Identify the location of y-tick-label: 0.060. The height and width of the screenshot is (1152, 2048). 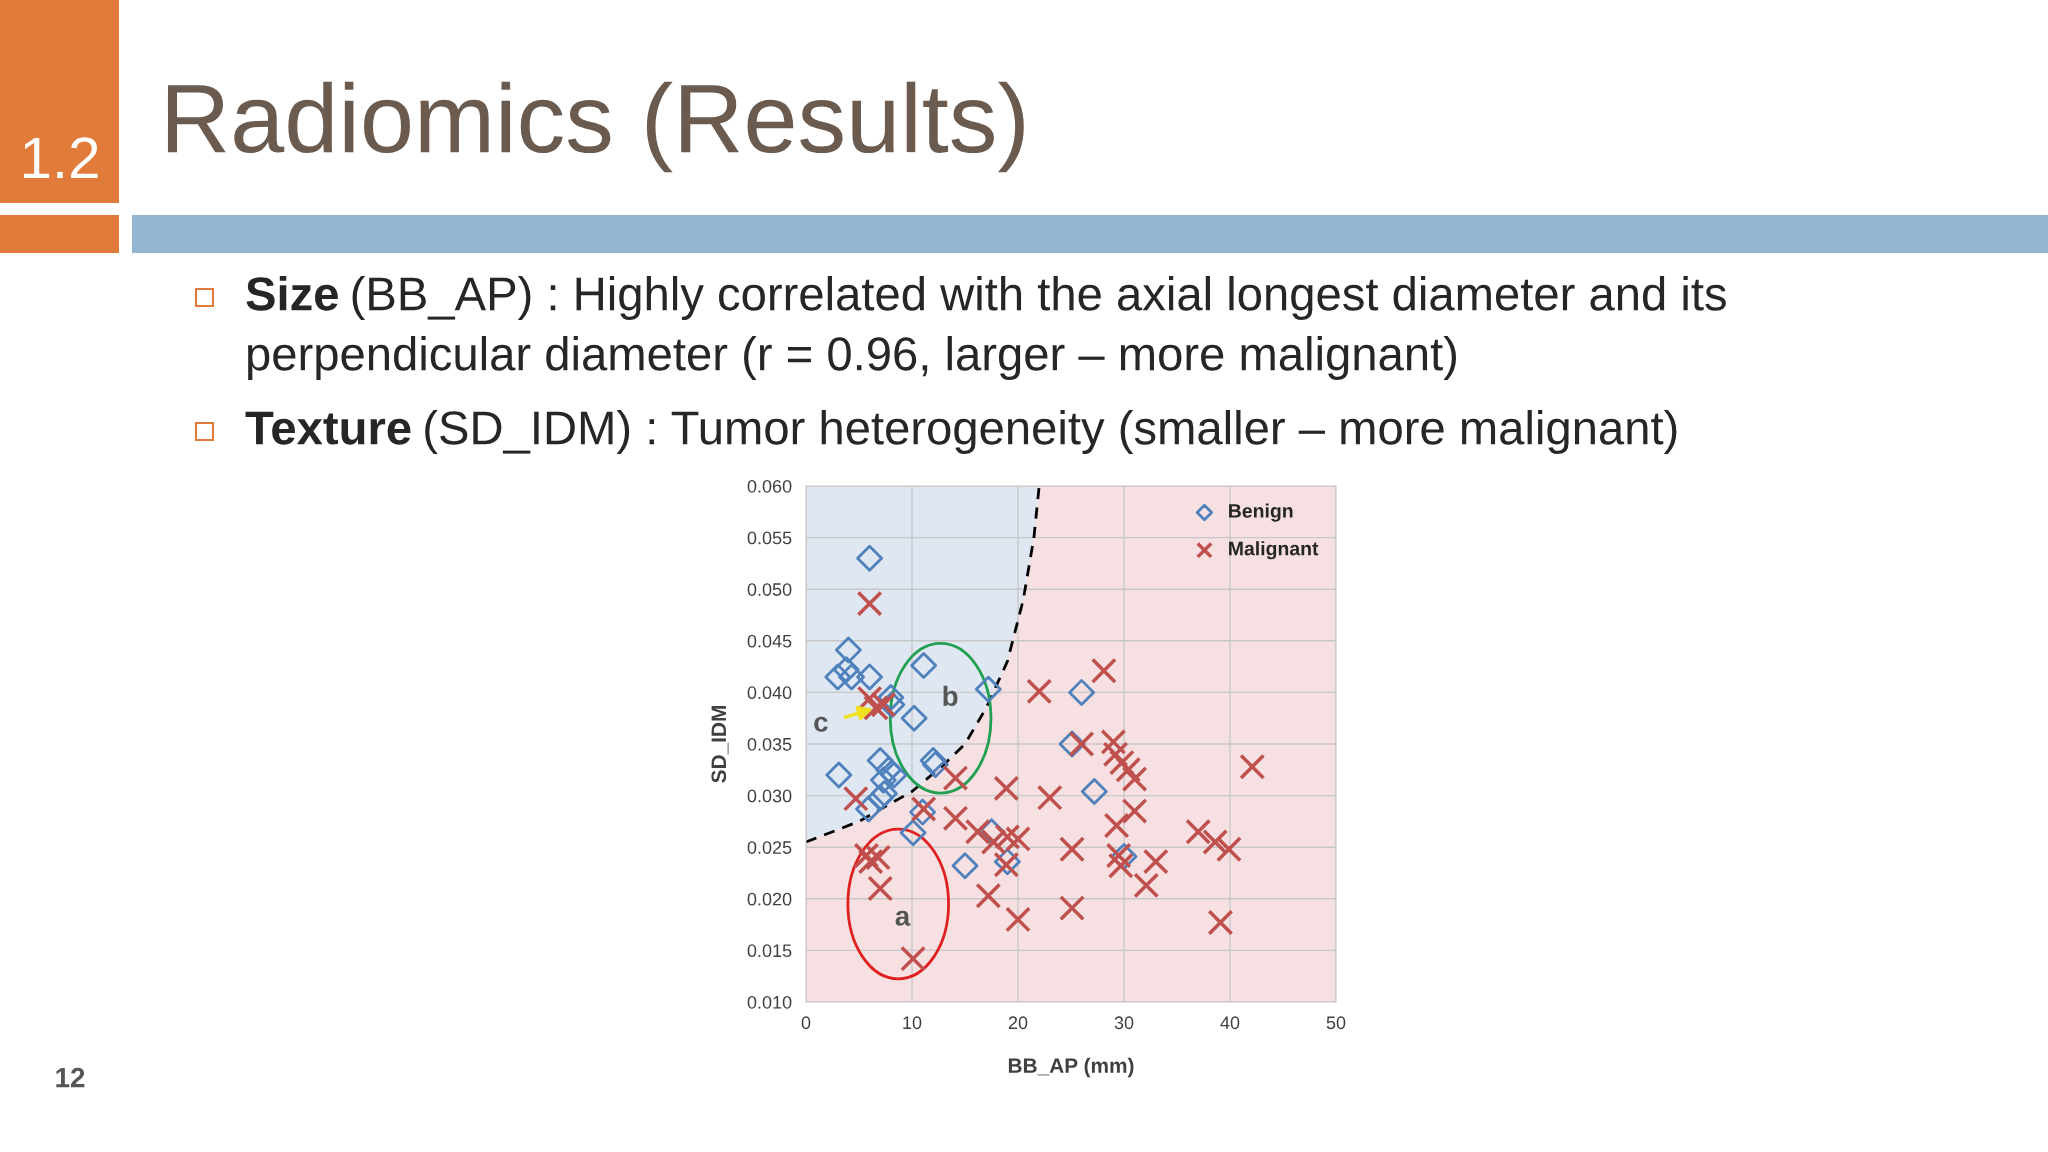
(769, 486).